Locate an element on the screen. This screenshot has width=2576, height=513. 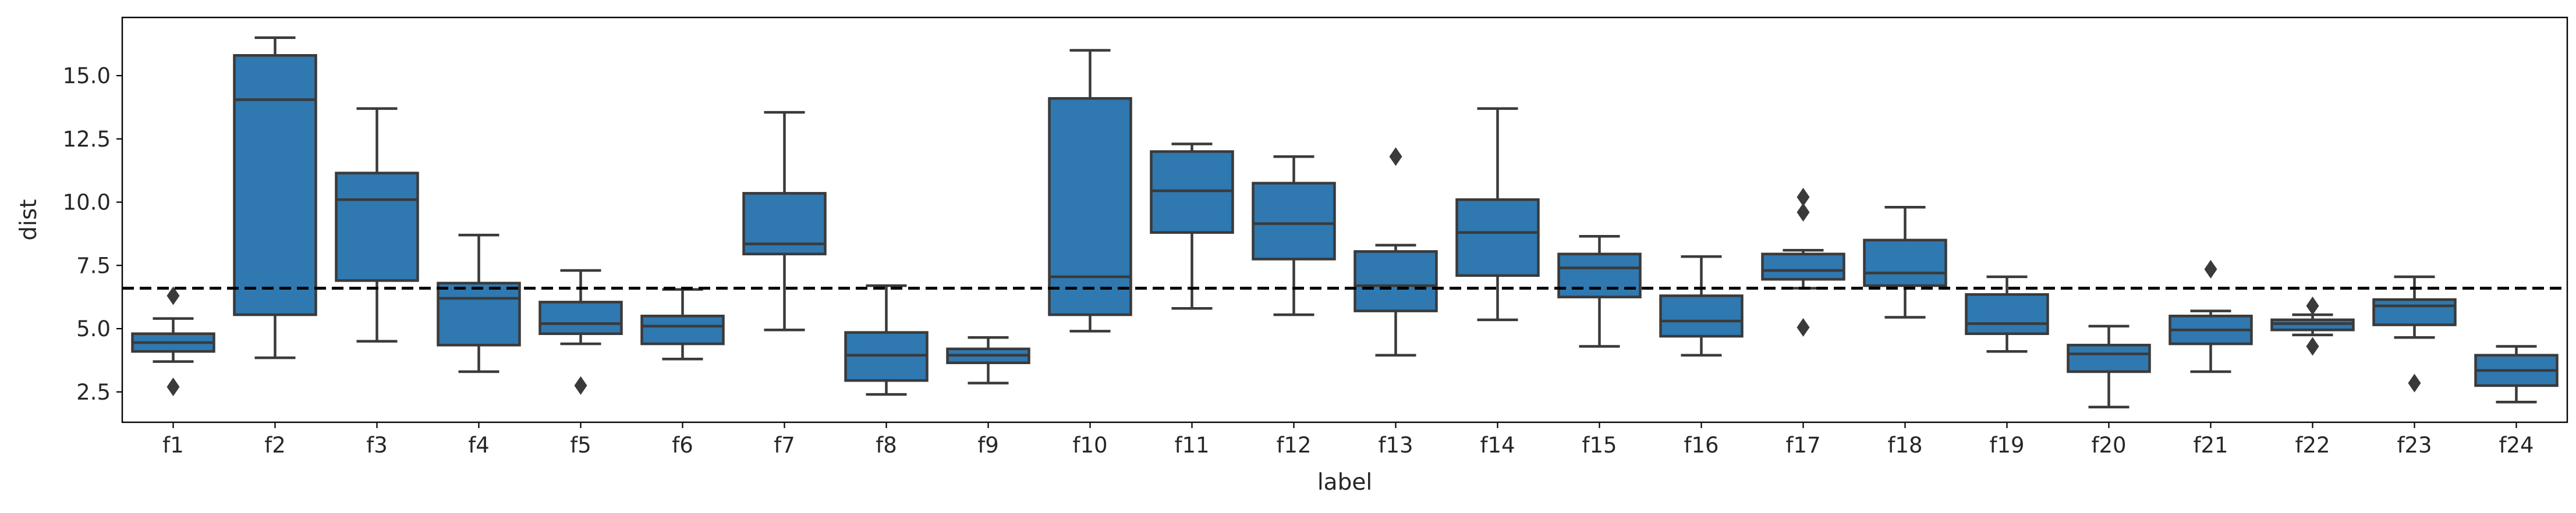
box-f5 is located at coordinates (580, 332).